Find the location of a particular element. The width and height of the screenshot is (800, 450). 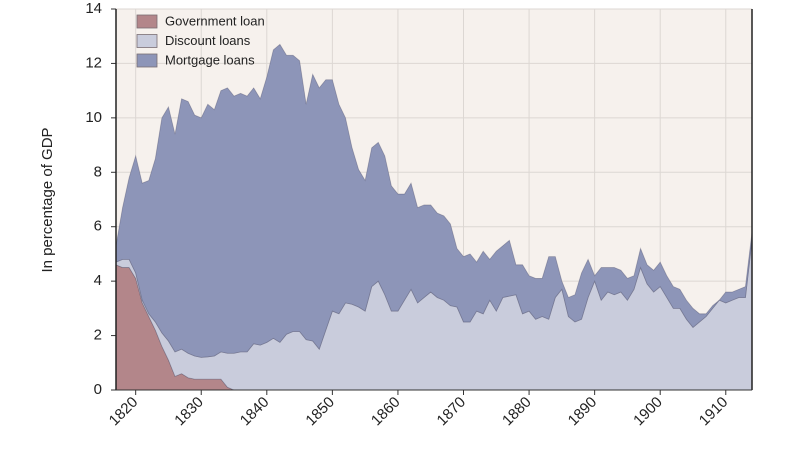

x-tick-label: 1830 is located at coordinates (189, 412).